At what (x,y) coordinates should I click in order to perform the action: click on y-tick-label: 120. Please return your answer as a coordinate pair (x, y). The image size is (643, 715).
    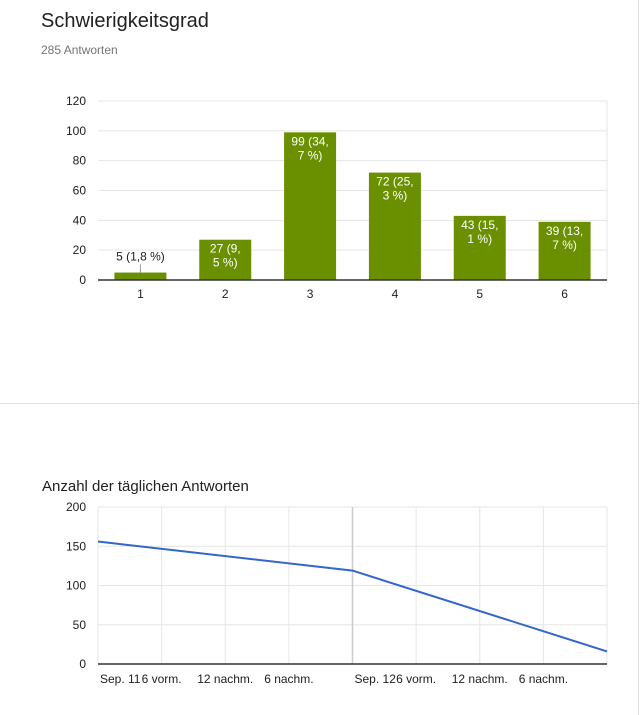
    Looking at the image, I should click on (76, 101).